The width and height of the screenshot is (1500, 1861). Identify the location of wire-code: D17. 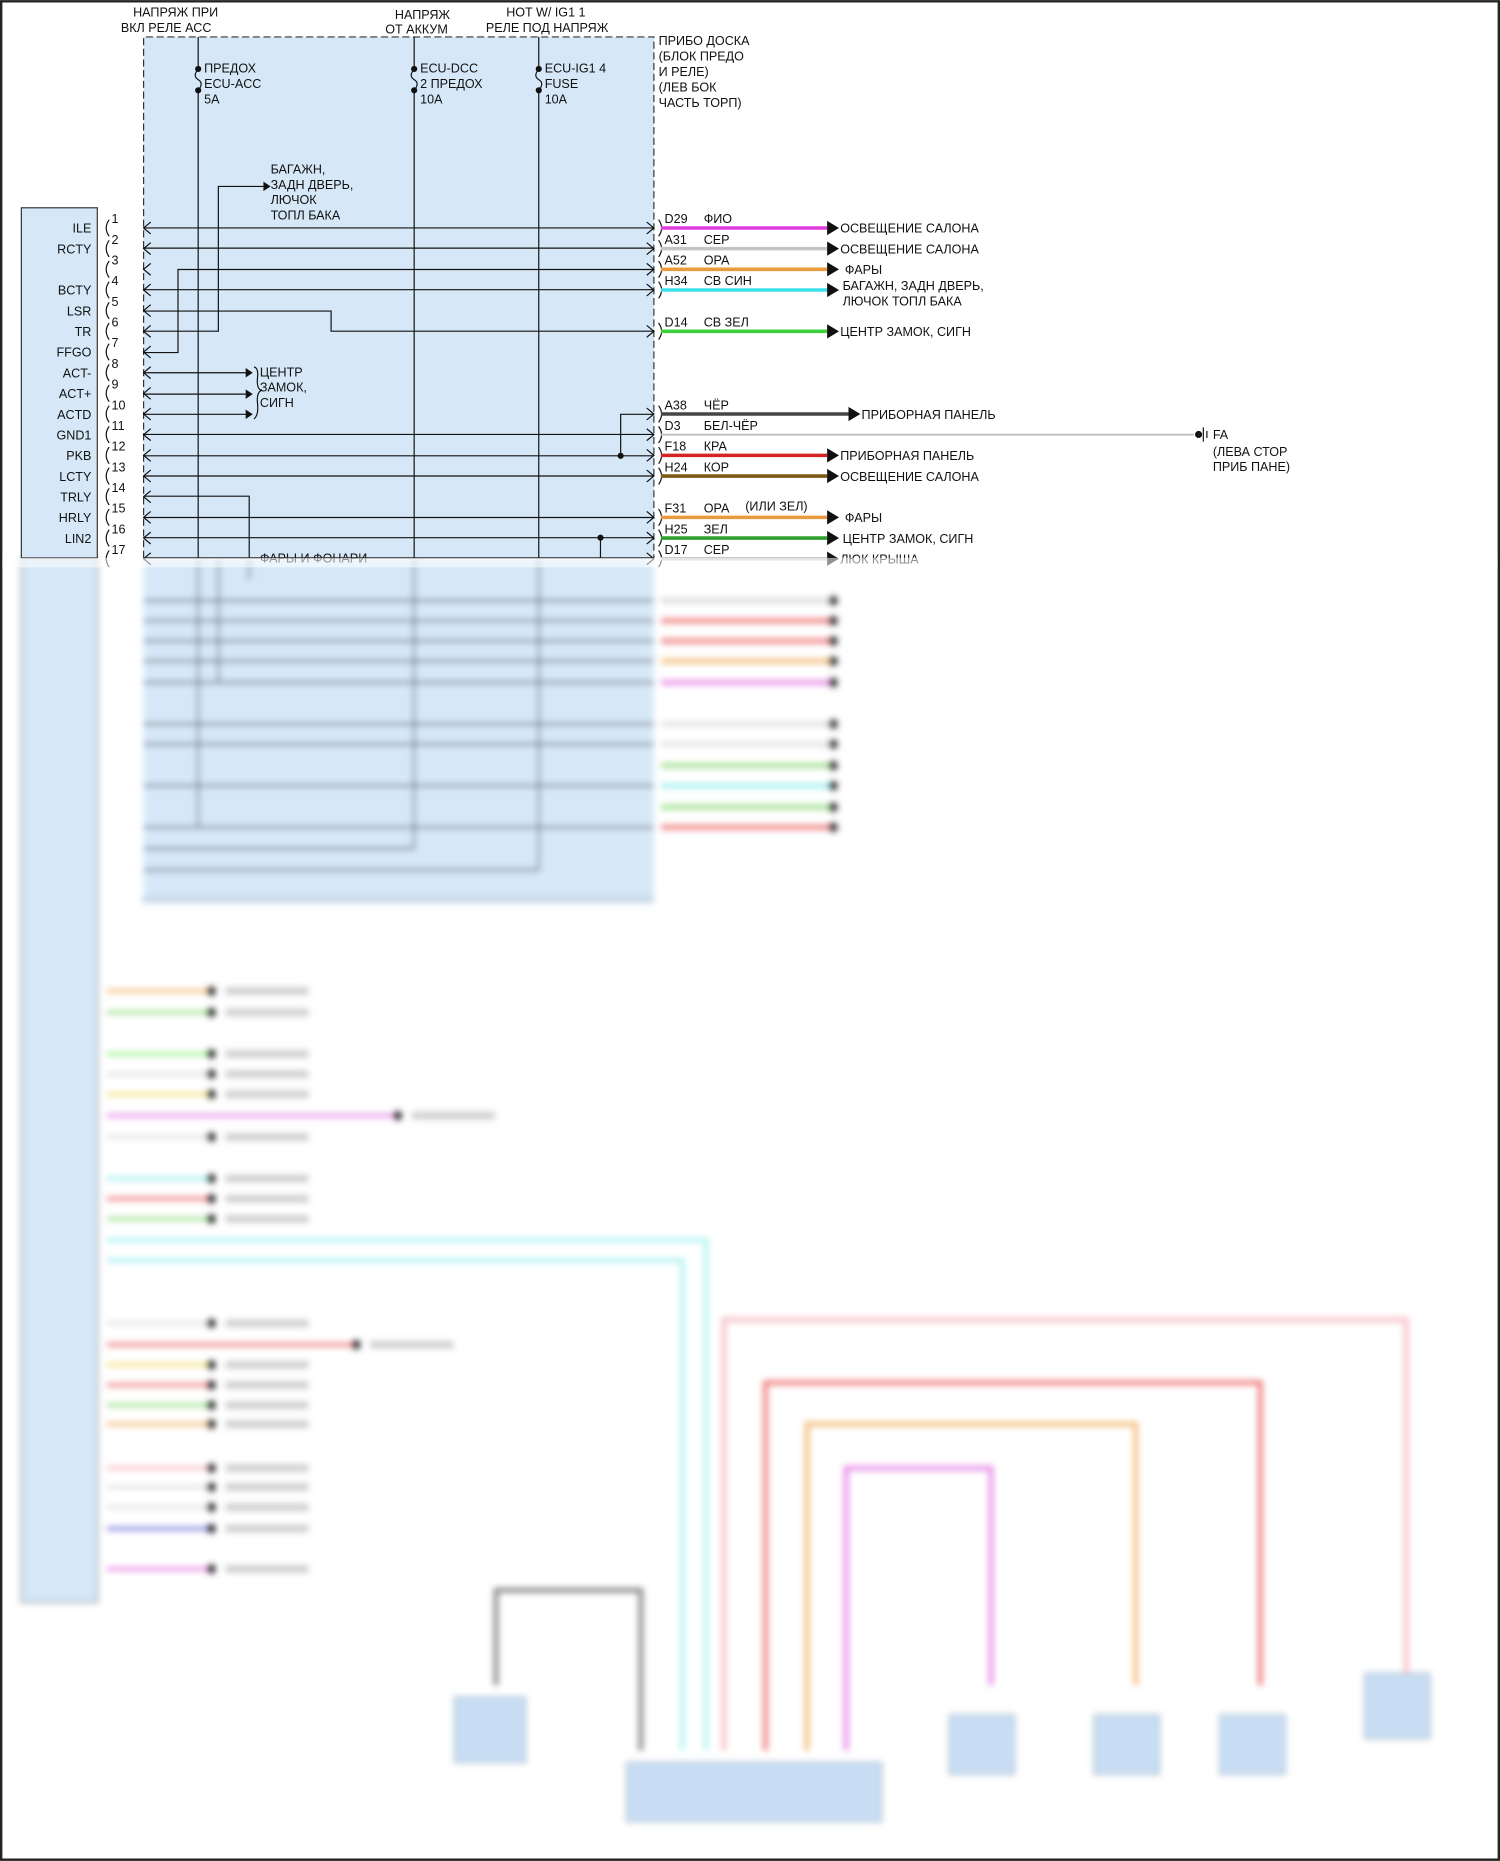
(676, 550).